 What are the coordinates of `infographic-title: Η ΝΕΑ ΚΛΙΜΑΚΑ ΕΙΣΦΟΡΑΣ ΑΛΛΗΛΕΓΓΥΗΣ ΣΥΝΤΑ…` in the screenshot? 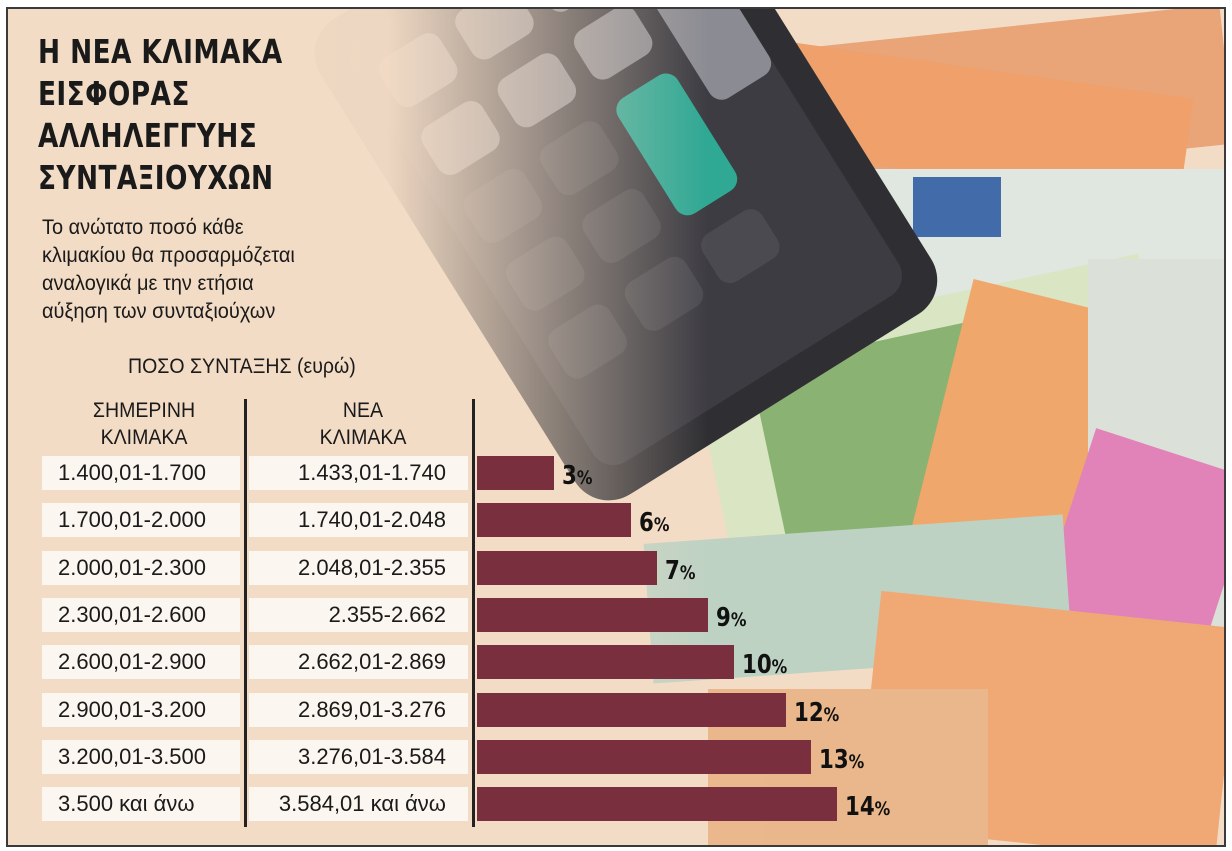 It's located at (198, 115).